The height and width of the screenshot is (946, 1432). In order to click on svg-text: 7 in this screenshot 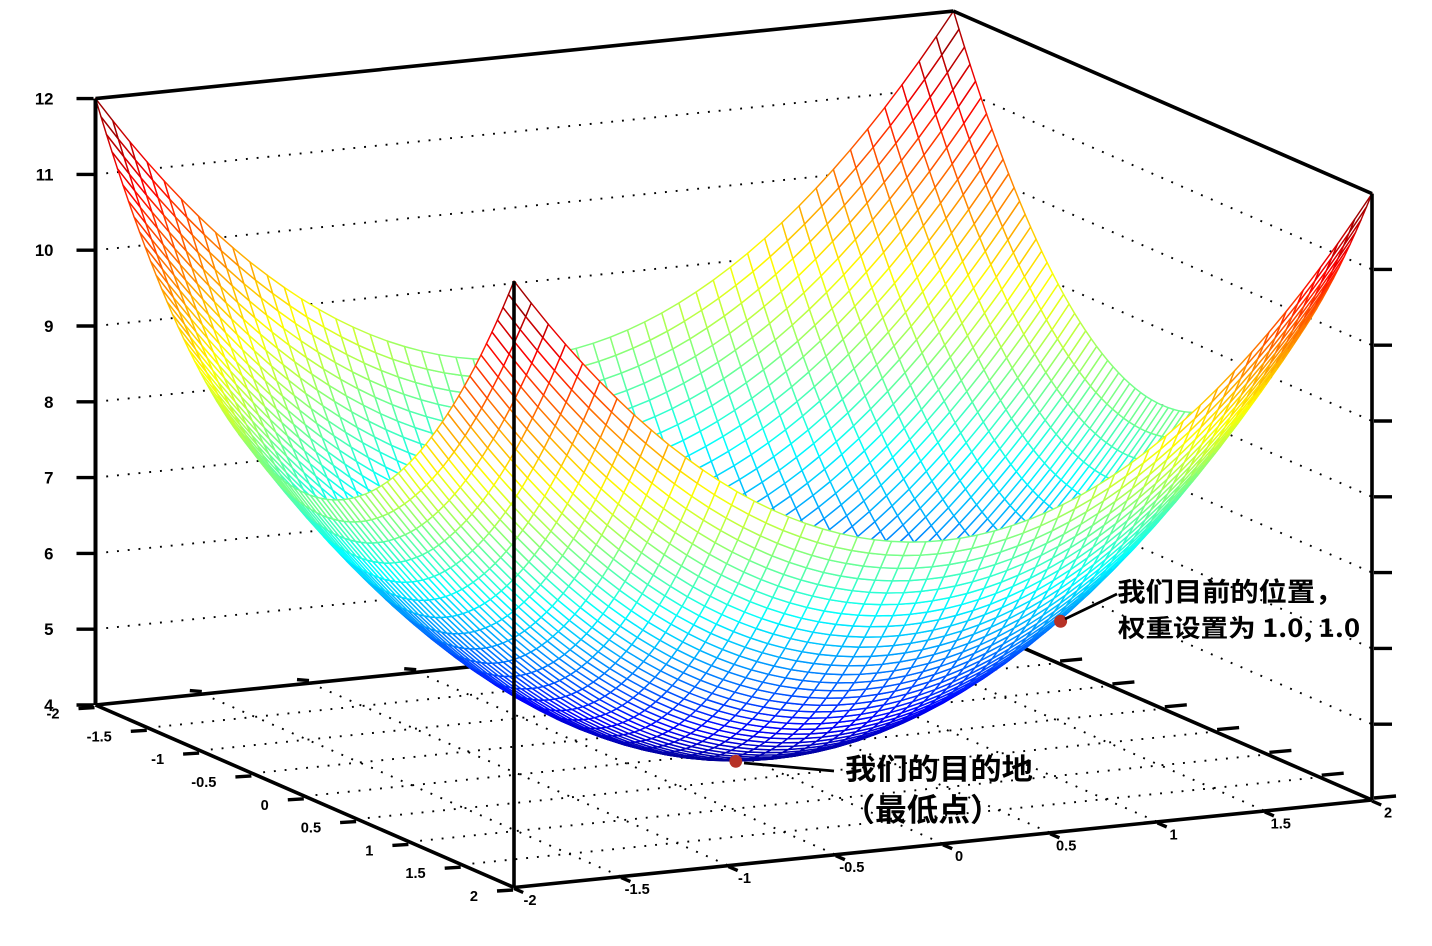, I will do `click(48, 478)`.